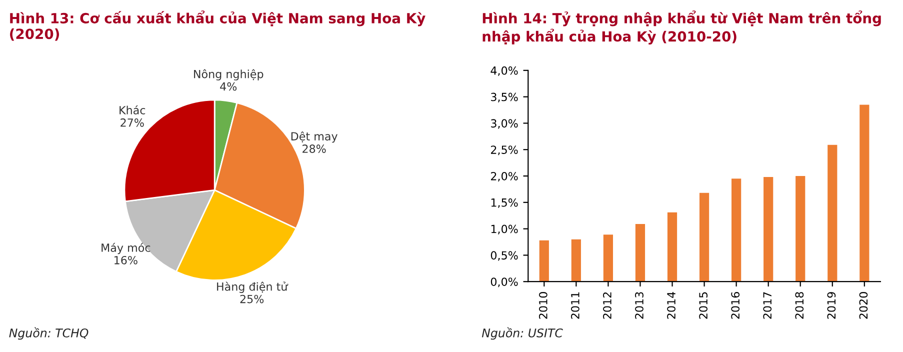  Describe the element at coordinates (314, 137) in the screenshot. I see `slice-label: Dệt may` at that location.